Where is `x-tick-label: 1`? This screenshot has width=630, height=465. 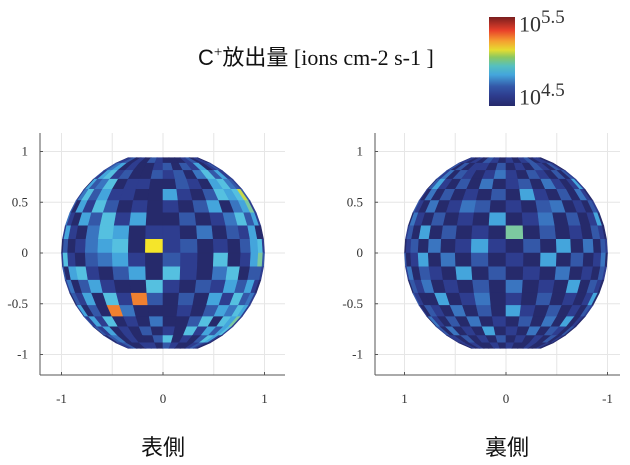
x-tick-label: 1 is located at coordinates (264, 398).